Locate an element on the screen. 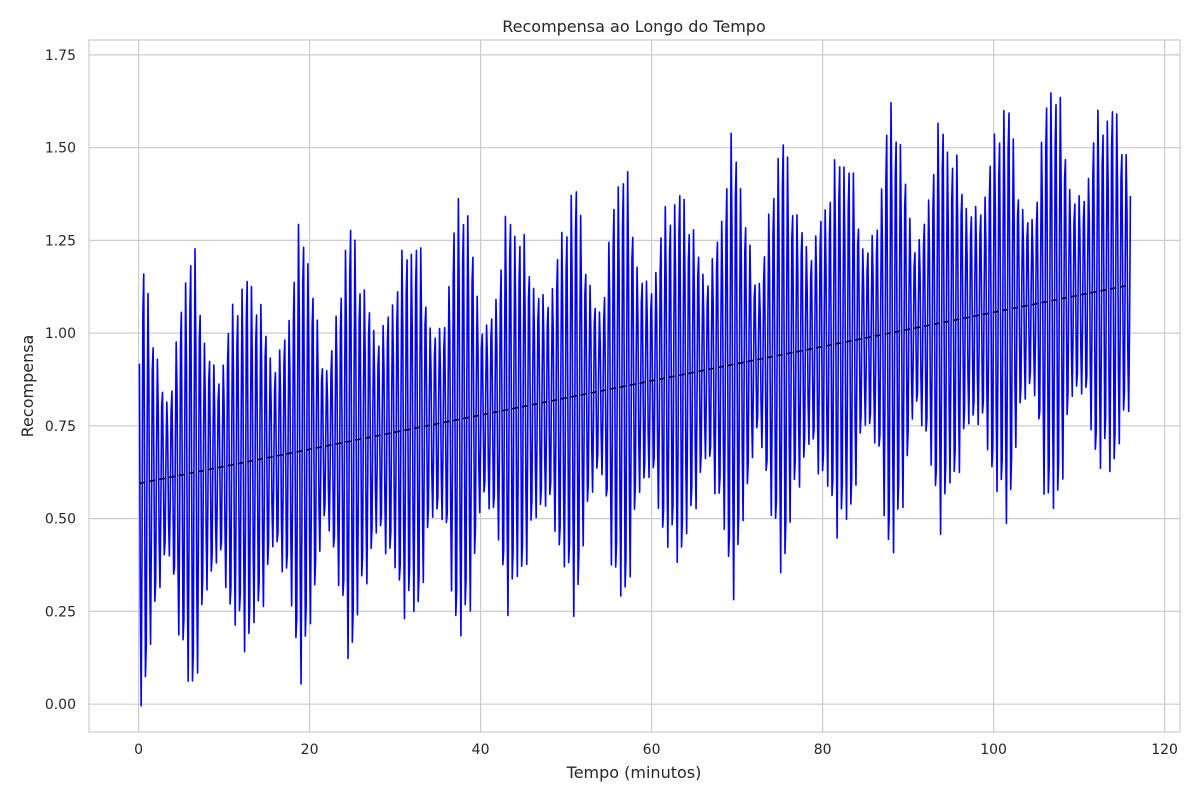 The image size is (1200, 800). y-tick-label: 0.50 is located at coordinates (60, 520).